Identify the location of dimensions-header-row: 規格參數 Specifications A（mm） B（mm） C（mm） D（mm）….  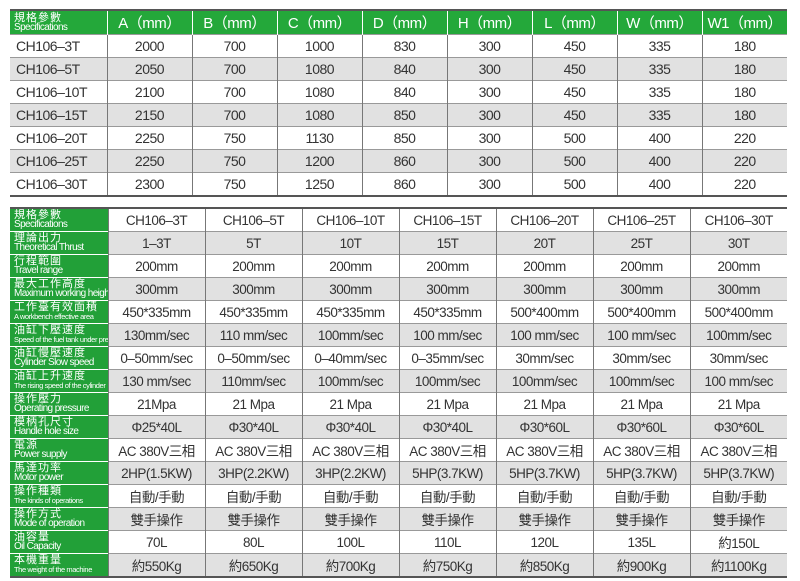
(398, 22).